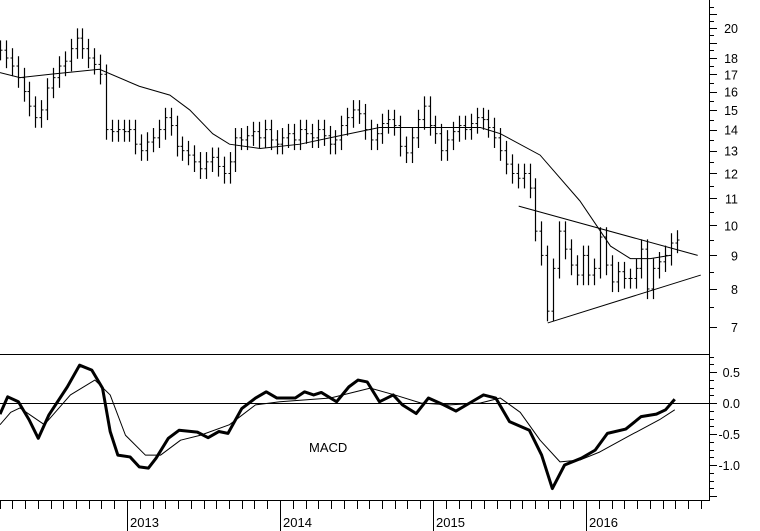  Describe the element at coordinates (338, 421) in the screenshot. I see `macd-signal-line` at that location.